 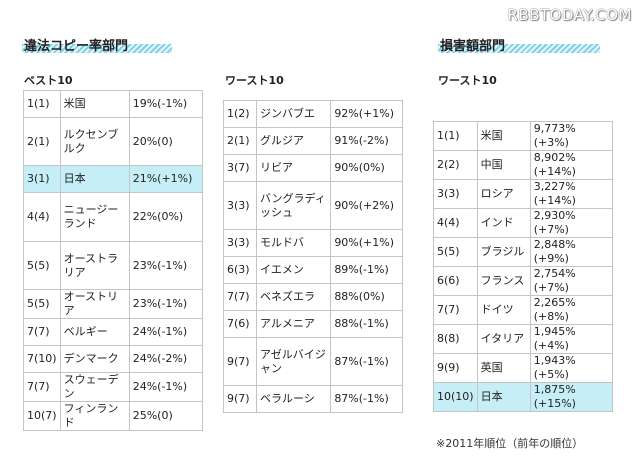 I want to click on table-row-highlight: 10(10) 日本 1,875%(+15%), so click(x=523, y=397).